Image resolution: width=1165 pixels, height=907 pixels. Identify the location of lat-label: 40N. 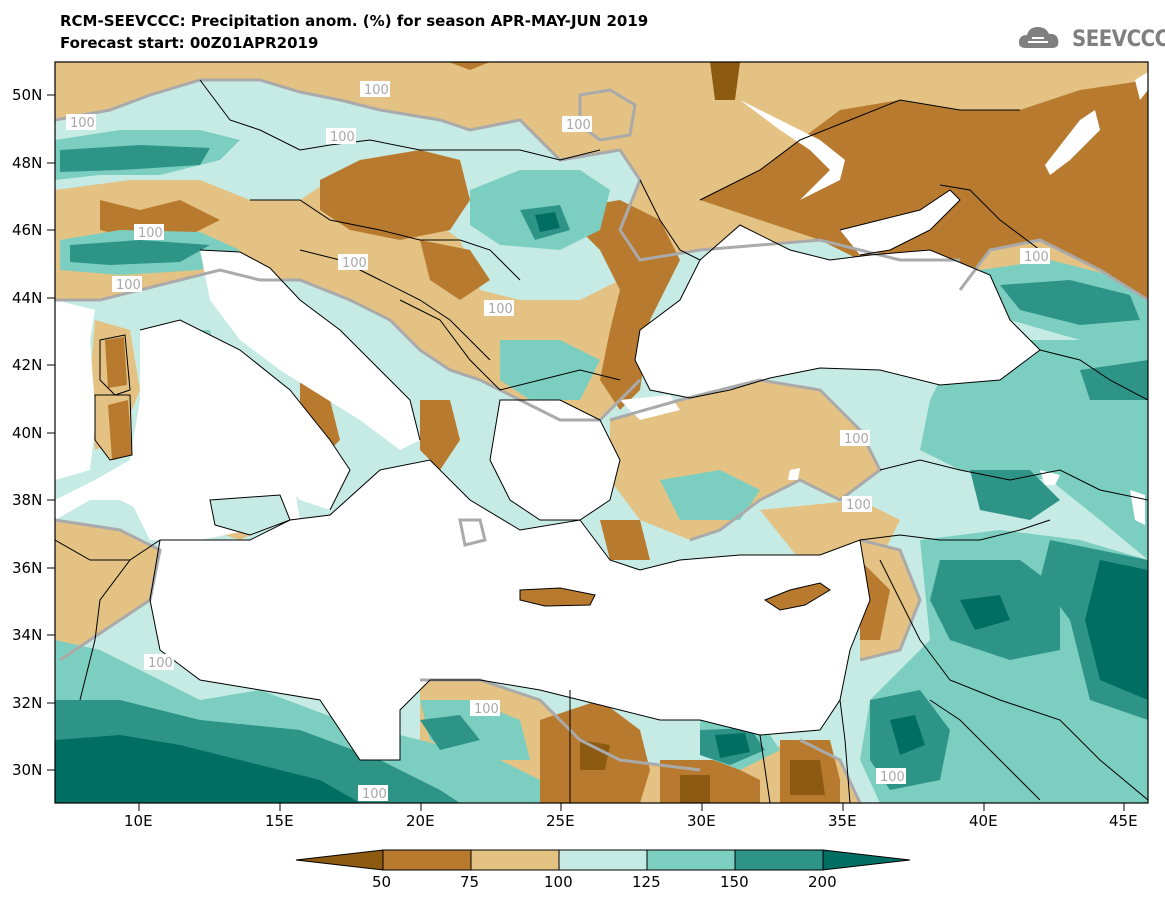
(27, 433).